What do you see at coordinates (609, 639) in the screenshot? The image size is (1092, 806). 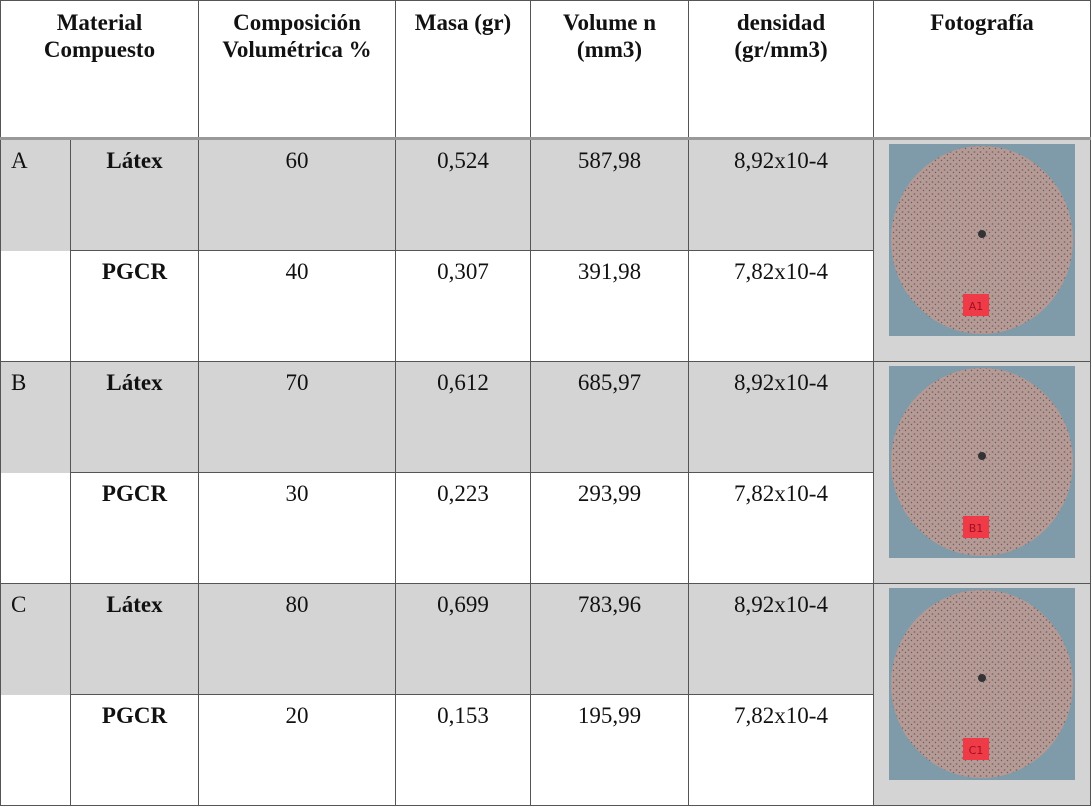 I see `value-cell: 783,96` at bounding box center [609, 639].